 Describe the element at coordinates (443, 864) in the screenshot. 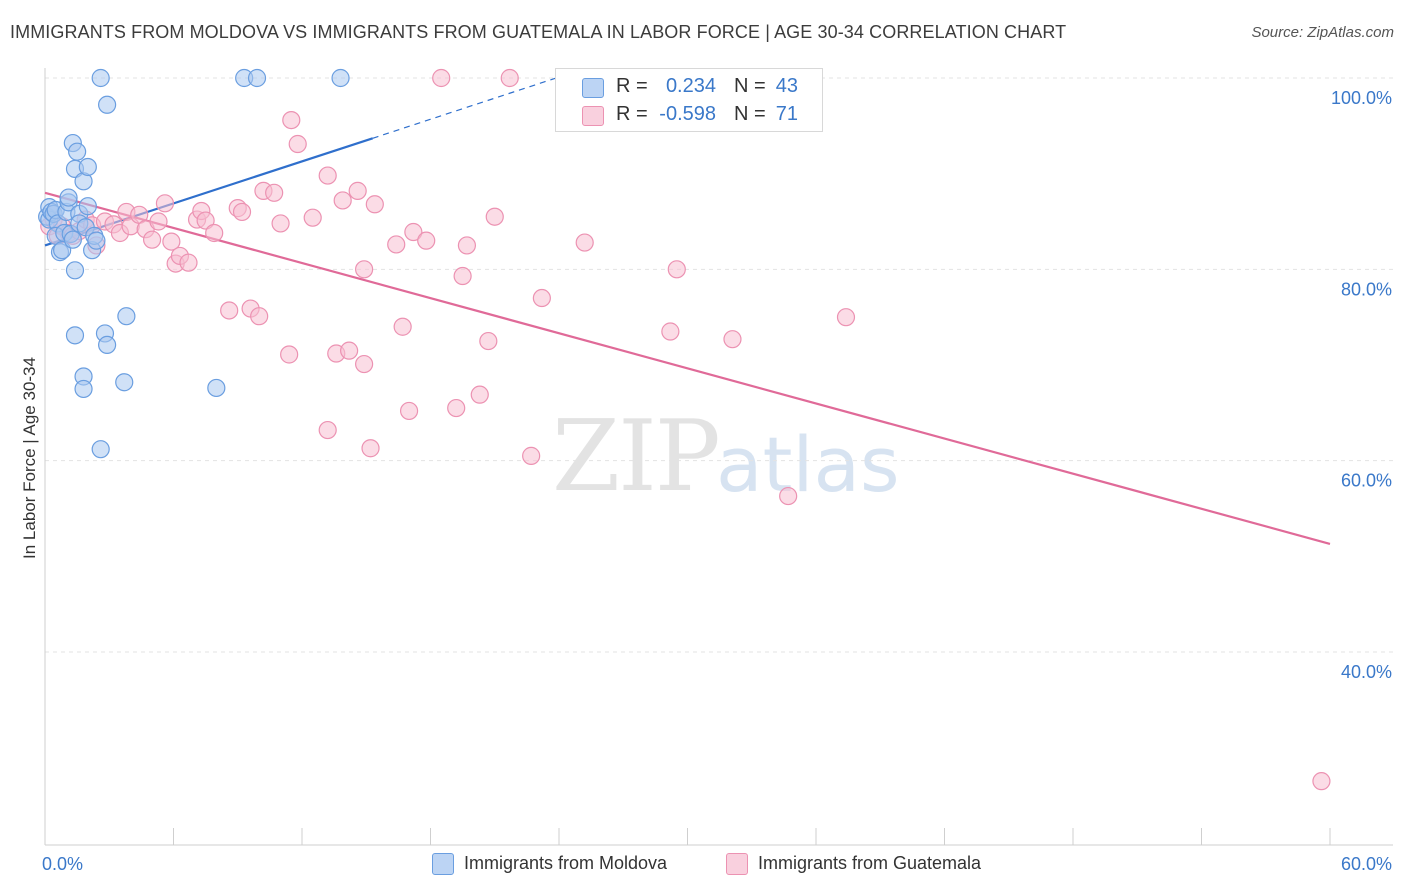

I see `moldova-legend-swatch` at that location.